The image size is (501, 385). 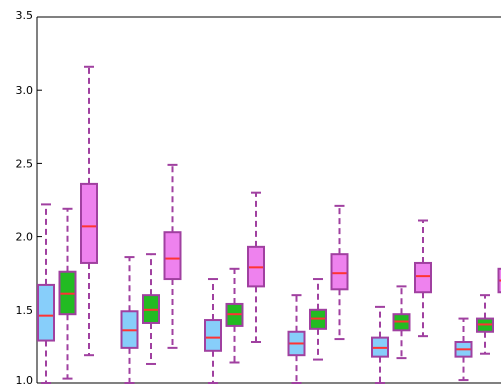 I want to click on y-tick-label: 1.5, so click(x=25, y=310).